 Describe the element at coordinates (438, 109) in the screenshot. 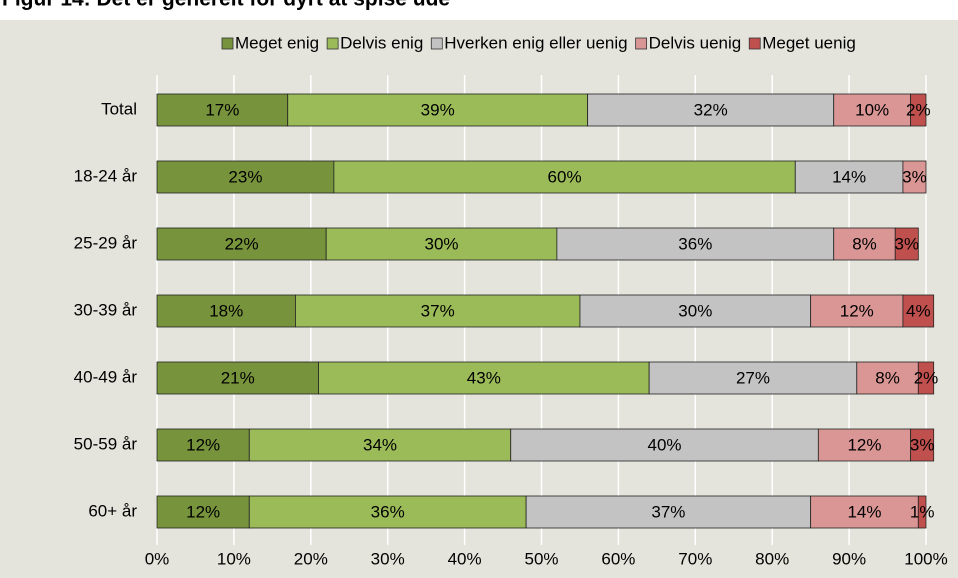

I see `value-label: 39%` at that location.